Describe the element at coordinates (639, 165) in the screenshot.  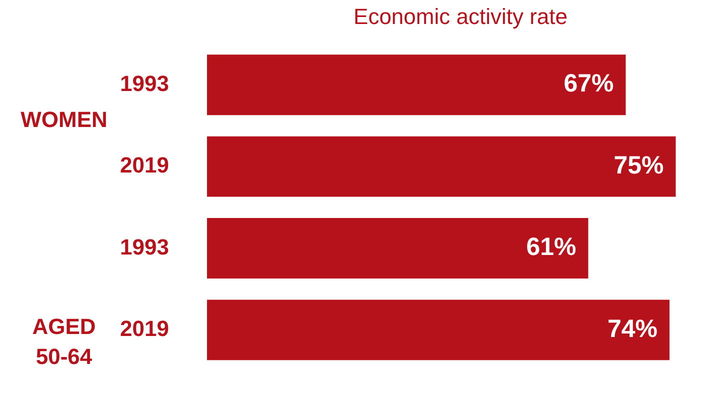
I see `data-label: 75%` at that location.